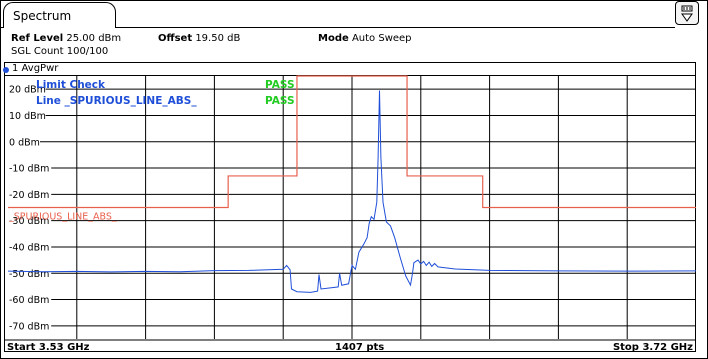 Image resolution: width=708 pixels, height=359 pixels. I want to click on ref-level-value: 25.00 dBm, so click(94, 38).